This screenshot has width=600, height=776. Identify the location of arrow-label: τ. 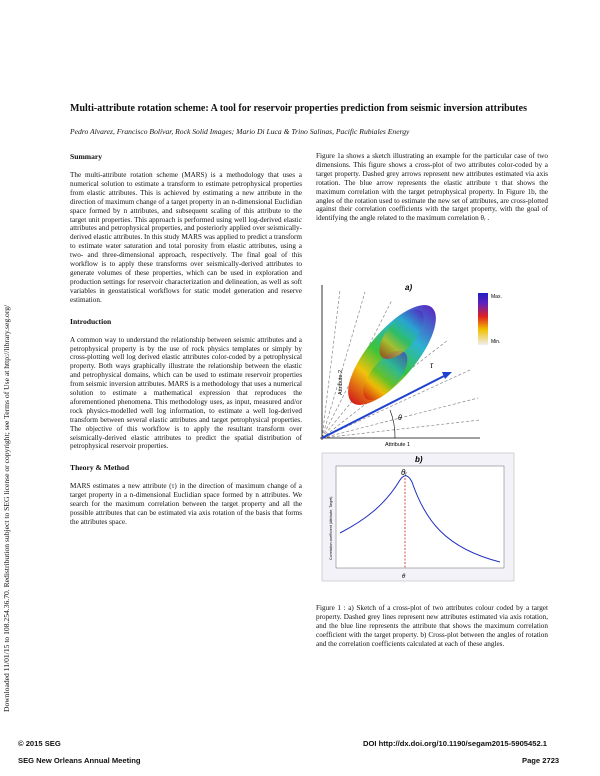
(432, 365).